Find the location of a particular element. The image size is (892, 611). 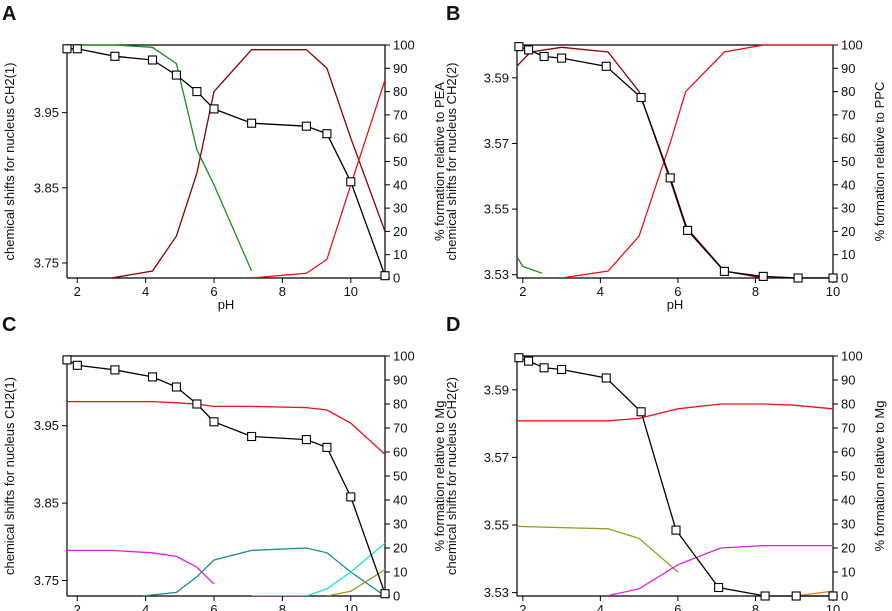

panel-letter-c: C is located at coordinates (9, 325).